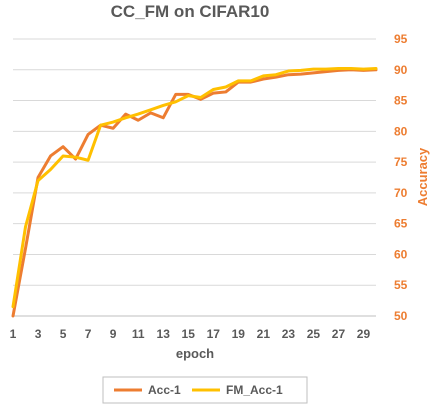 The height and width of the screenshot is (405, 438). What do you see at coordinates (113, 334) in the screenshot?
I see `x-tick-label: 9` at bounding box center [113, 334].